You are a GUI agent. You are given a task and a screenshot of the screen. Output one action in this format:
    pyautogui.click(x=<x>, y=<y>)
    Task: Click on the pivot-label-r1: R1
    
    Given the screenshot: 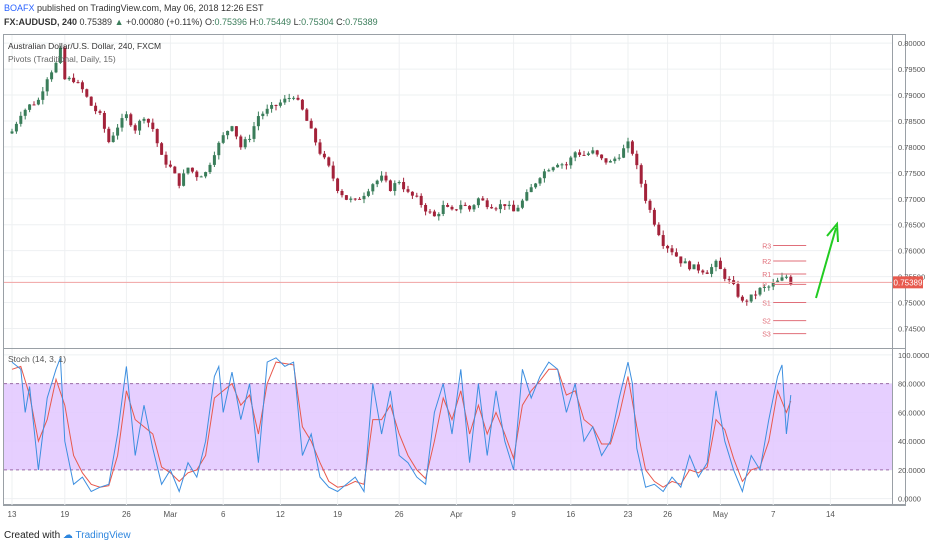 What is the action you would take?
    pyautogui.click(x=766, y=275)
    